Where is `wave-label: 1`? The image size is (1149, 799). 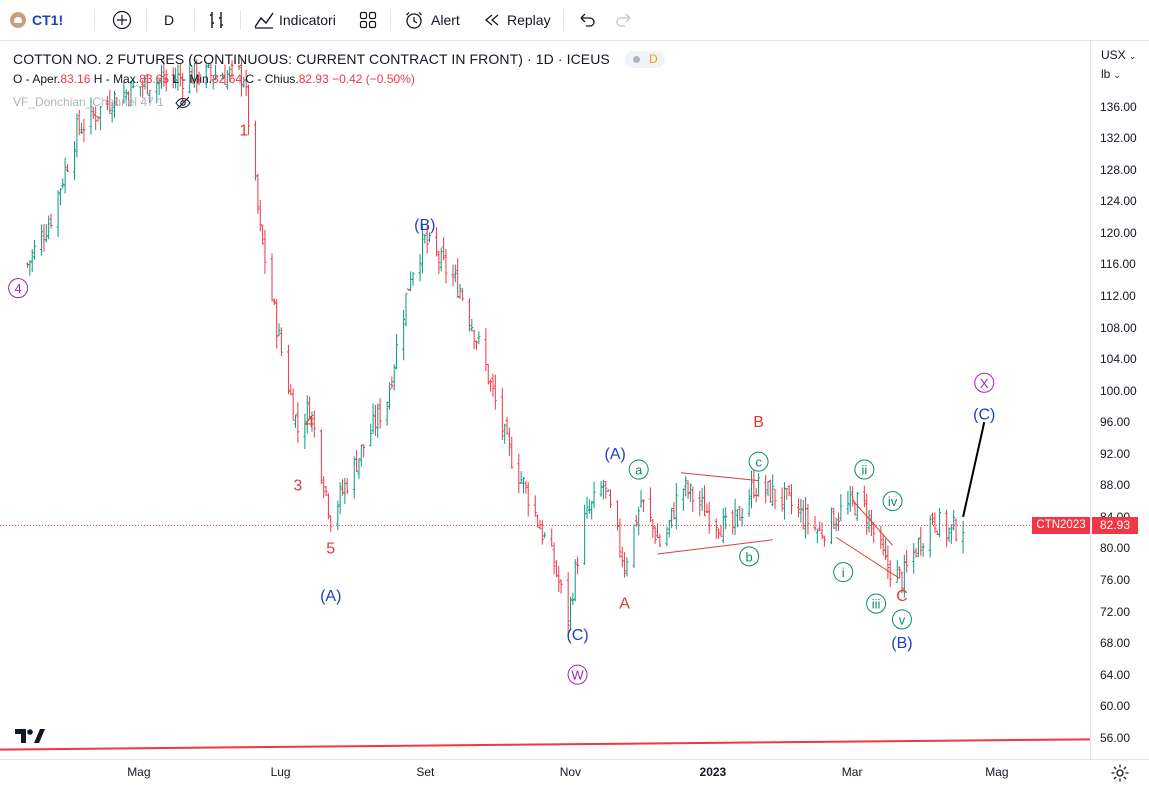 wave-label: 1 is located at coordinates (243, 130).